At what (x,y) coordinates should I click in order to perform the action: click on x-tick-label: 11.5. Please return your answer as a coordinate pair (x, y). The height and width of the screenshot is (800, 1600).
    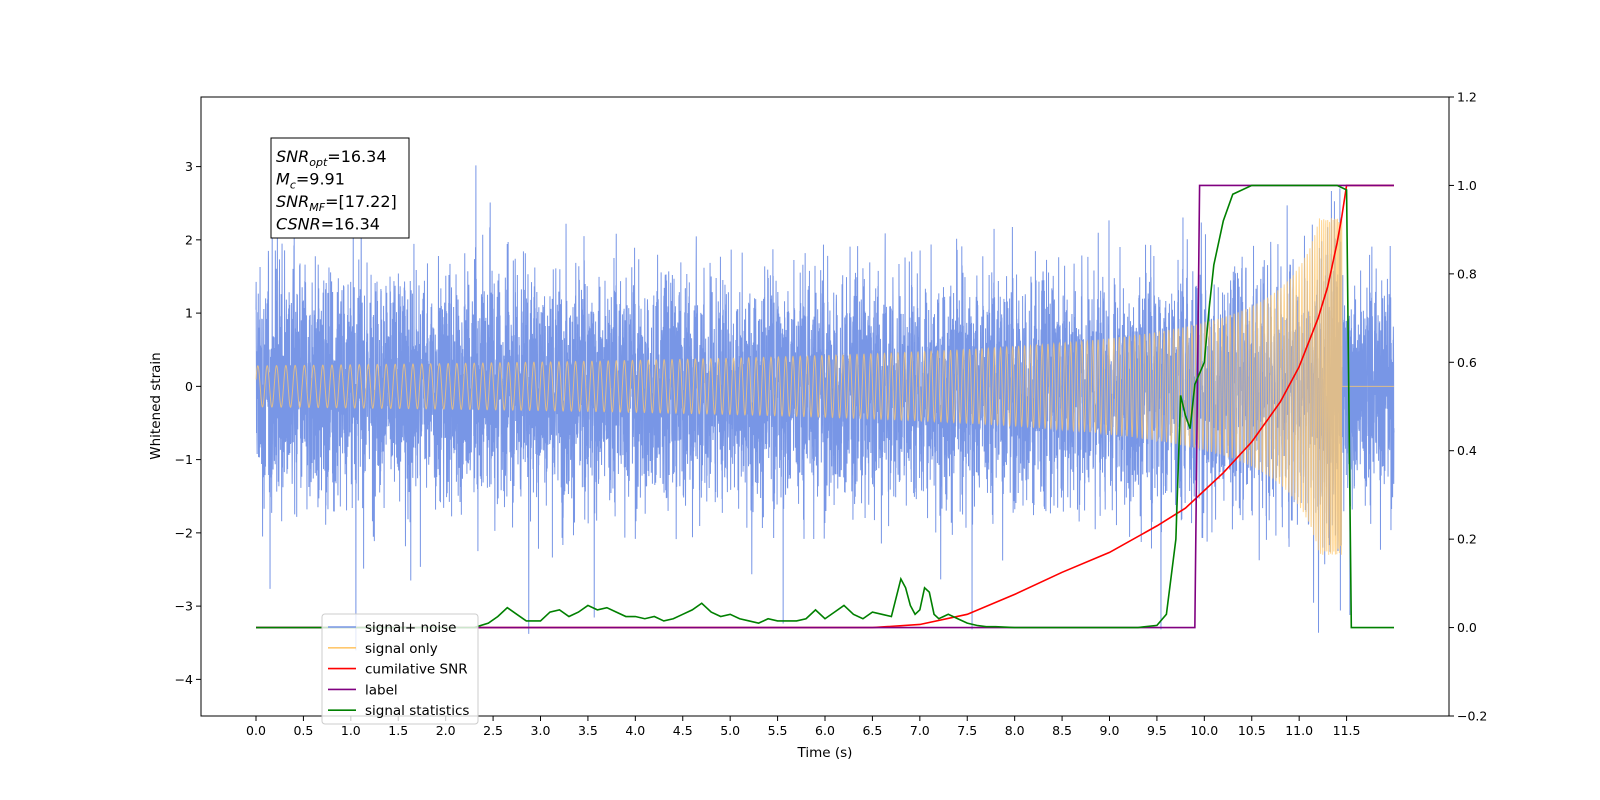
    Looking at the image, I should click on (1347, 730).